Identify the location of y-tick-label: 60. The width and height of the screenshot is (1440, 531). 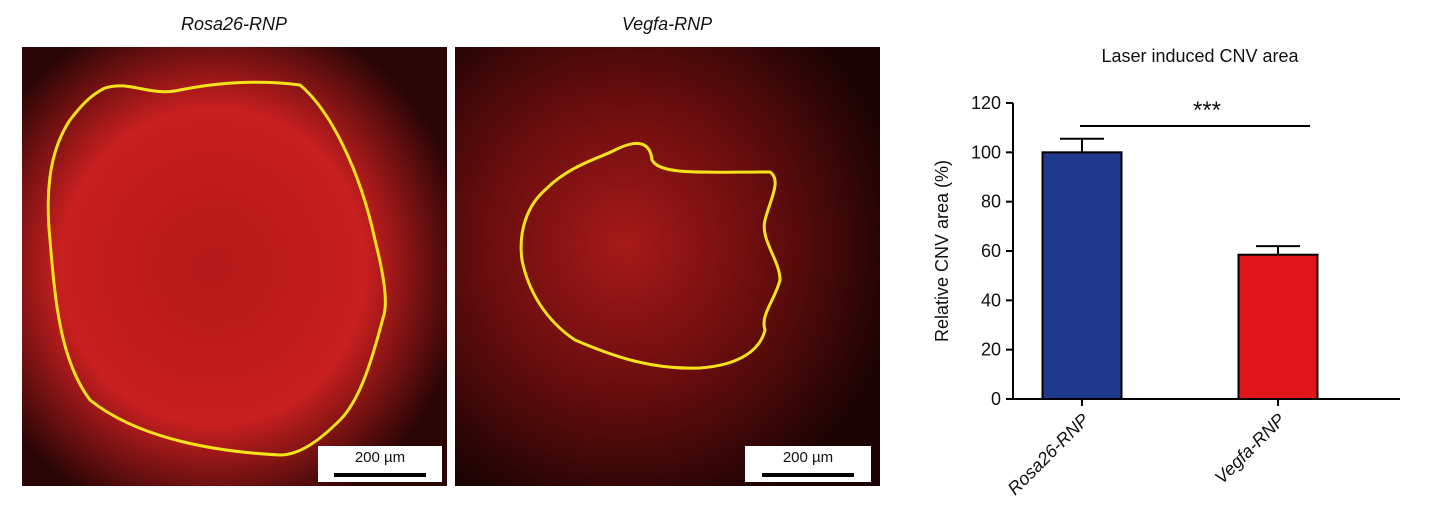
(991, 251).